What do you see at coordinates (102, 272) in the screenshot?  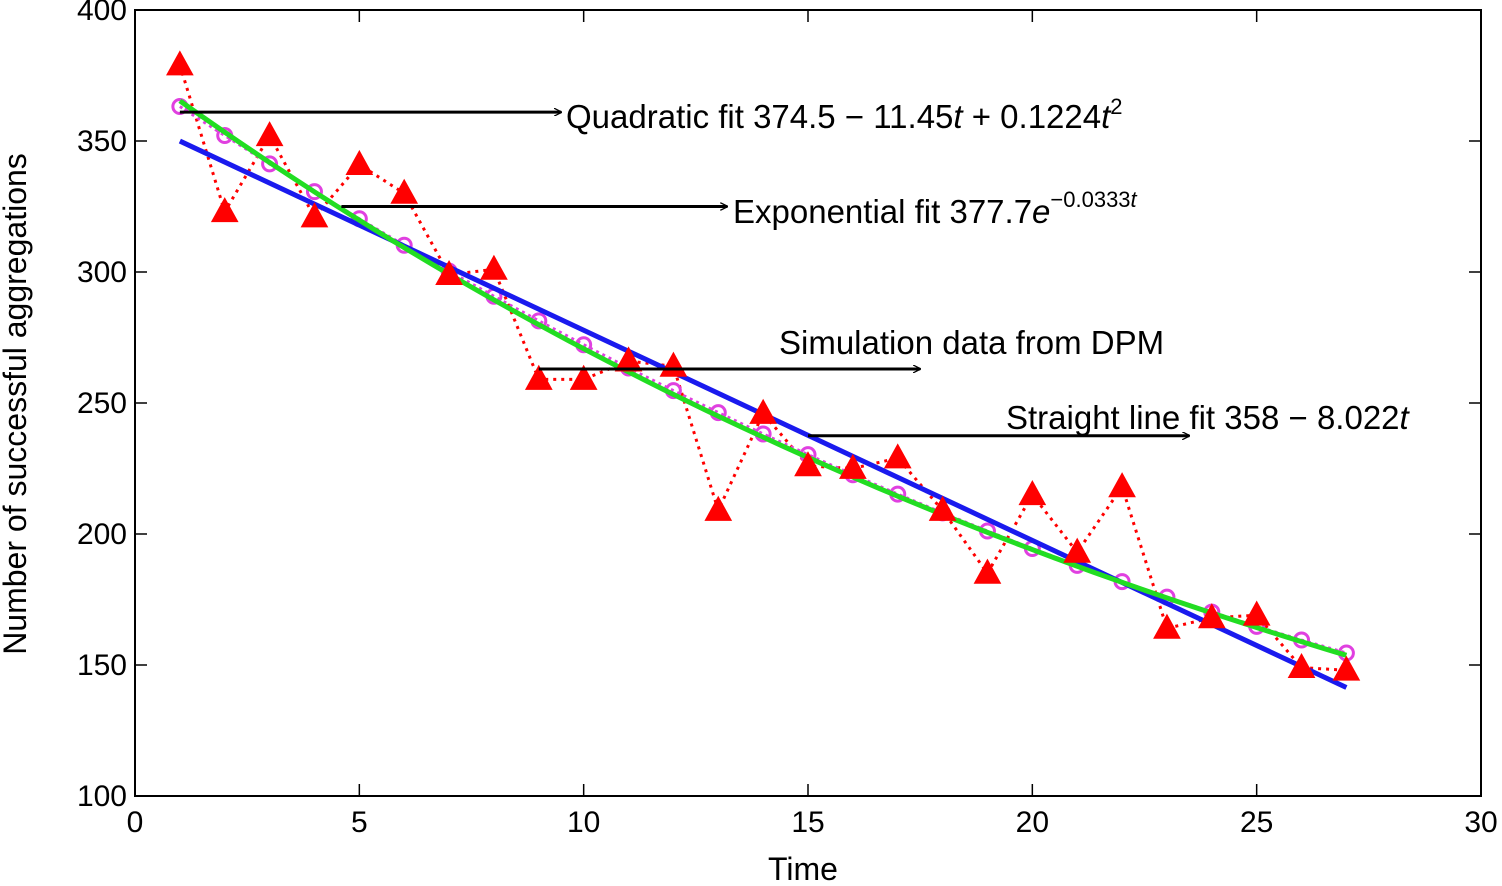 I see `y-tick-label: 300` at bounding box center [102, 272].